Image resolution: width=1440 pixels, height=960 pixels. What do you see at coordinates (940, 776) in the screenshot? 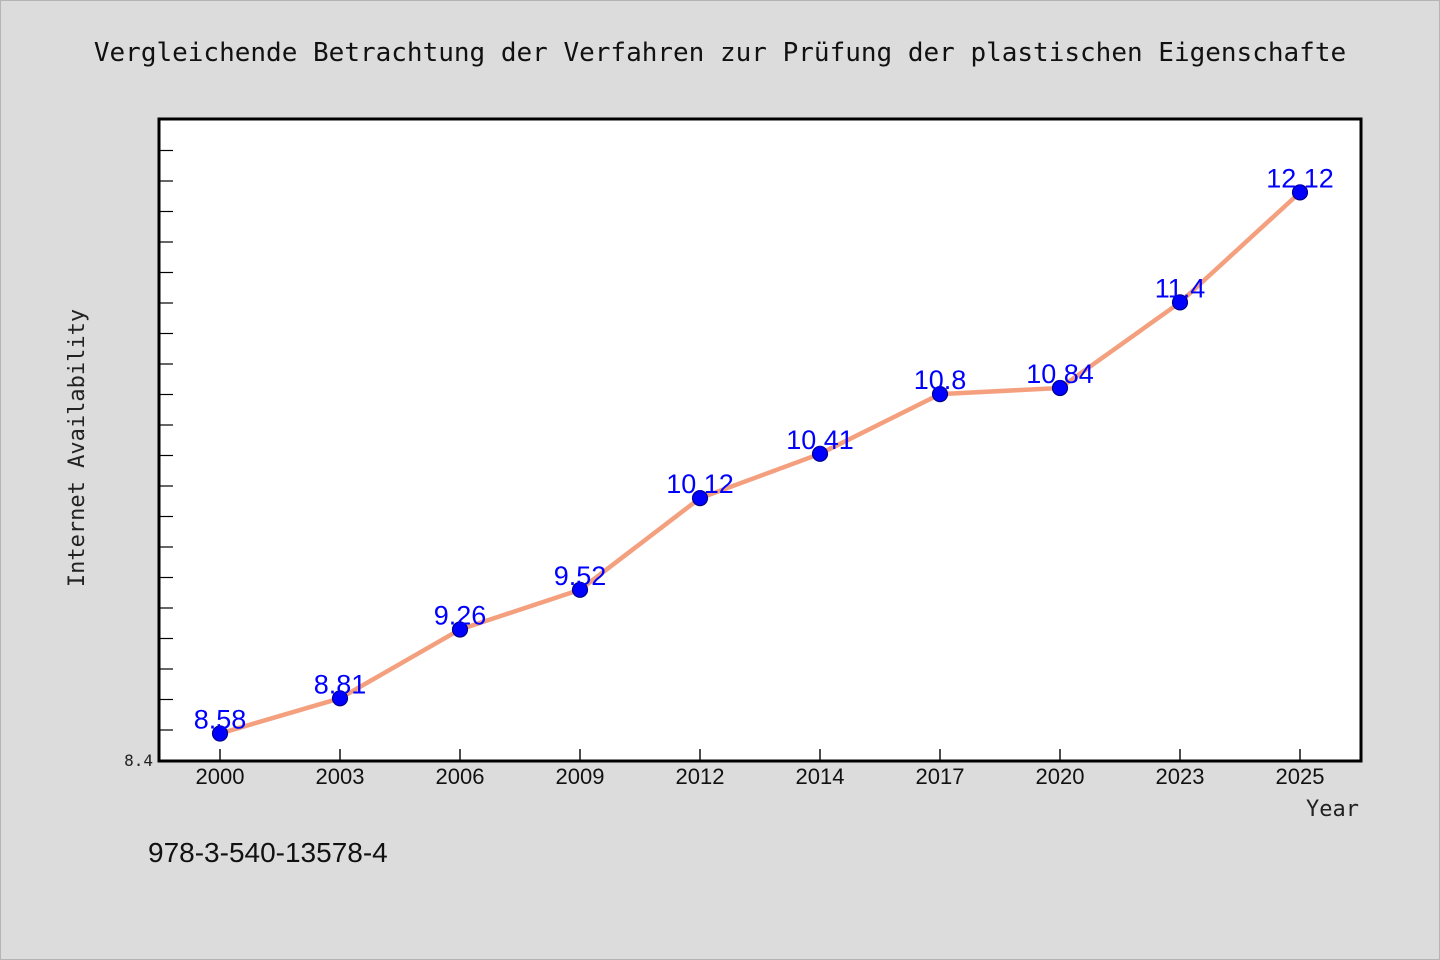
I see `x-tick-label: 2017` at bounding box center [940, 776].